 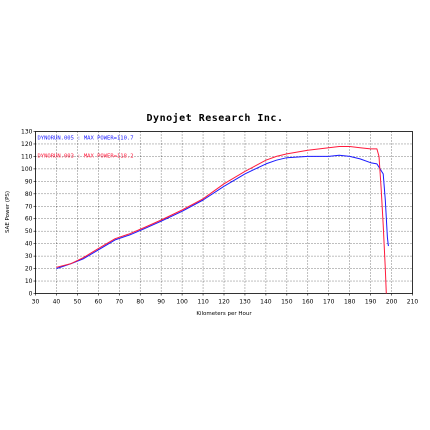 I want to click on x-tick-label: 160, so click(x=308, y=302).